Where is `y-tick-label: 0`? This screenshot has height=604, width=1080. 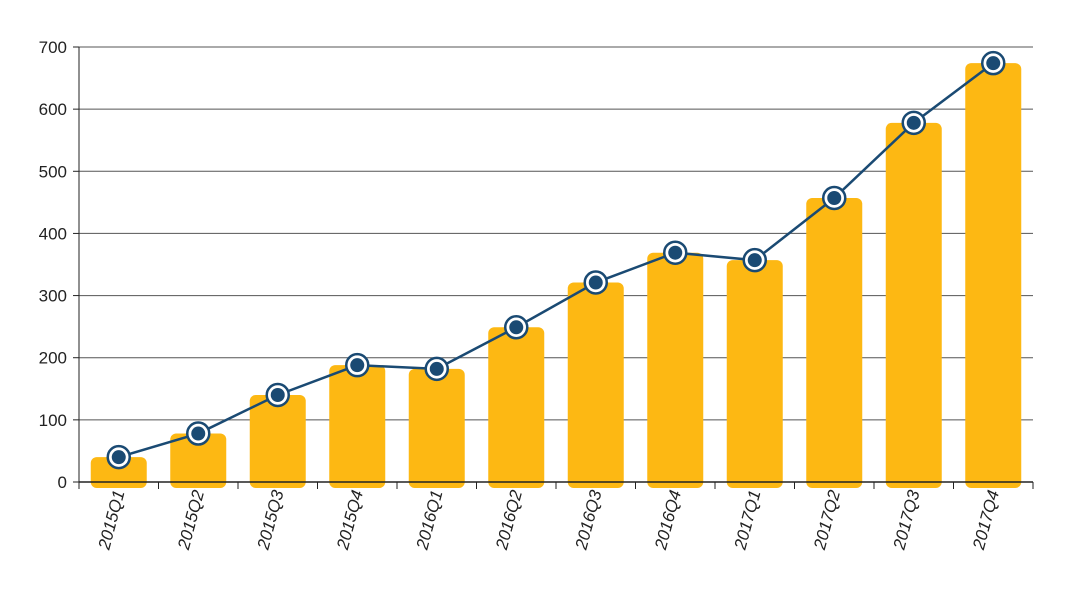
y-tick-label: 0 is located at coordinates (62, 482).